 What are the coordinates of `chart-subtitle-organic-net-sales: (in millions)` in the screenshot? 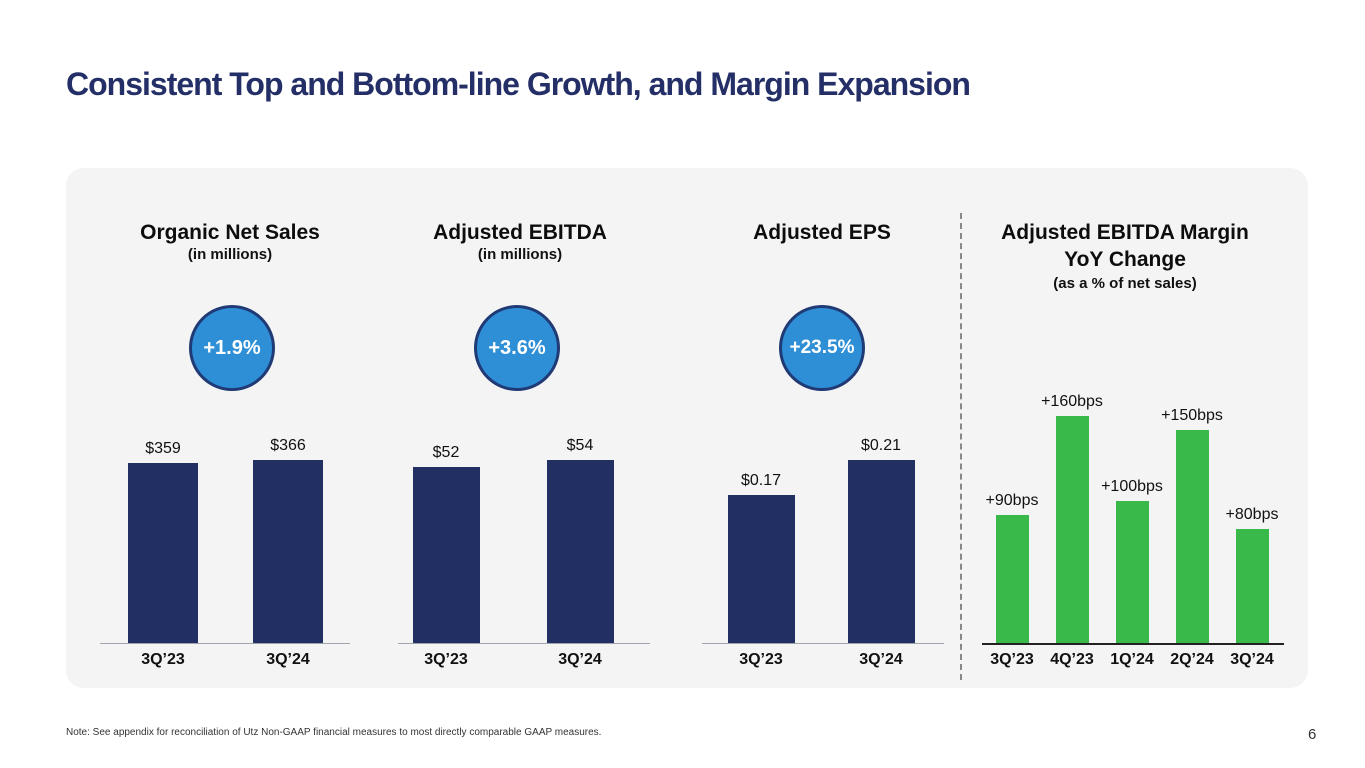 It's located at (230, 254).